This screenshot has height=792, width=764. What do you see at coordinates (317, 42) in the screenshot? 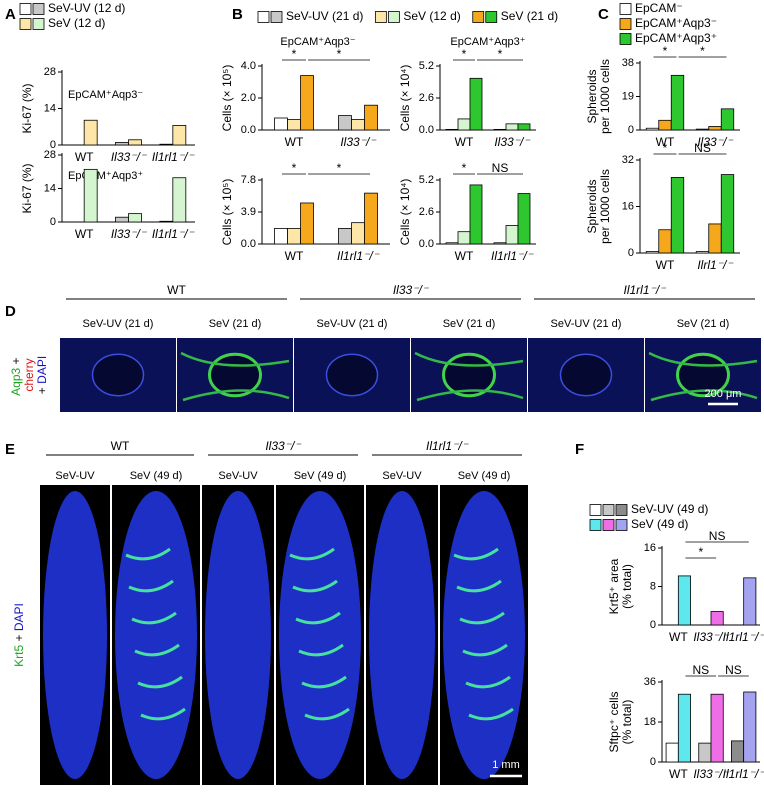
I see `chart-title: EpCAM⁺Aqp3⁻` at bounding box center [317, 42].